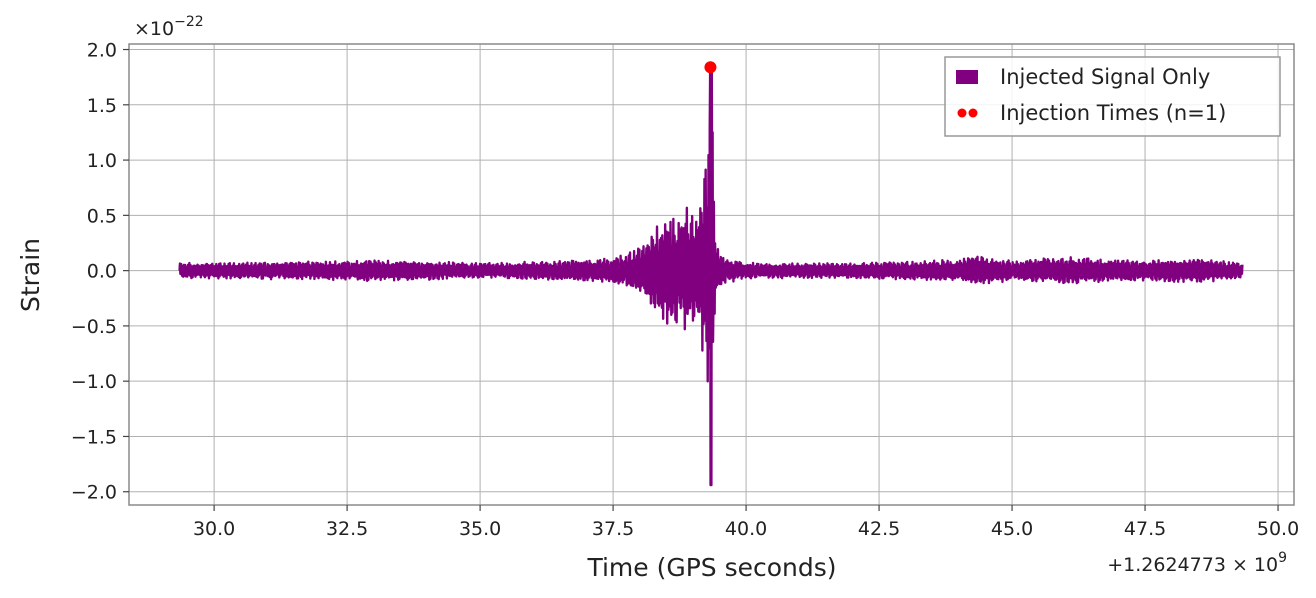  What do you see at coordinates (347, 529) in the screenshot?
I see `x-tick-label: 32.5` at bounding box center [347, 529].